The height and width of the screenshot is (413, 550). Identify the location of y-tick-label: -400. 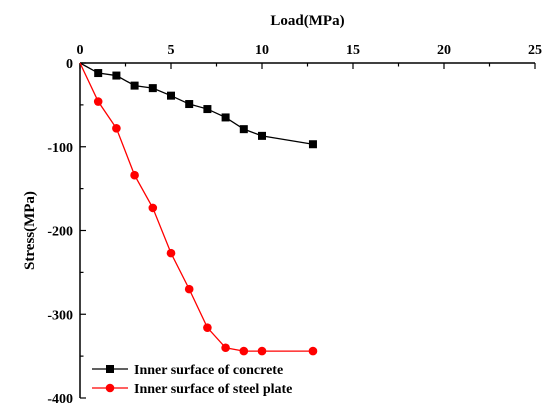
(60, 399).